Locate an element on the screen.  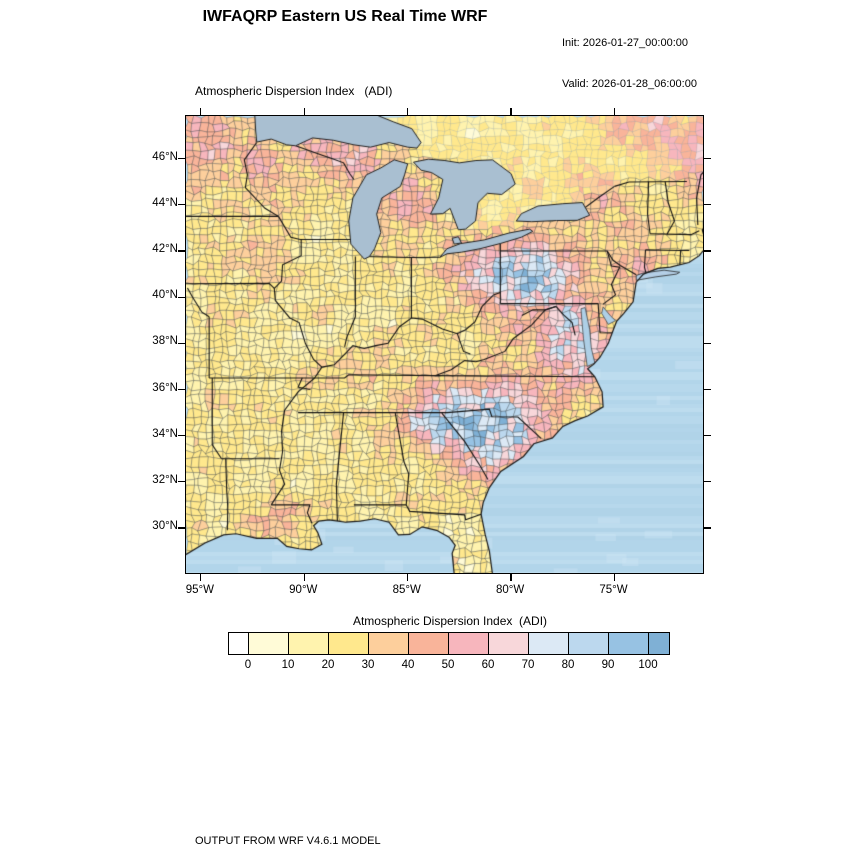
lat-tick-label: 32°N is located at coordinates (165, 479).